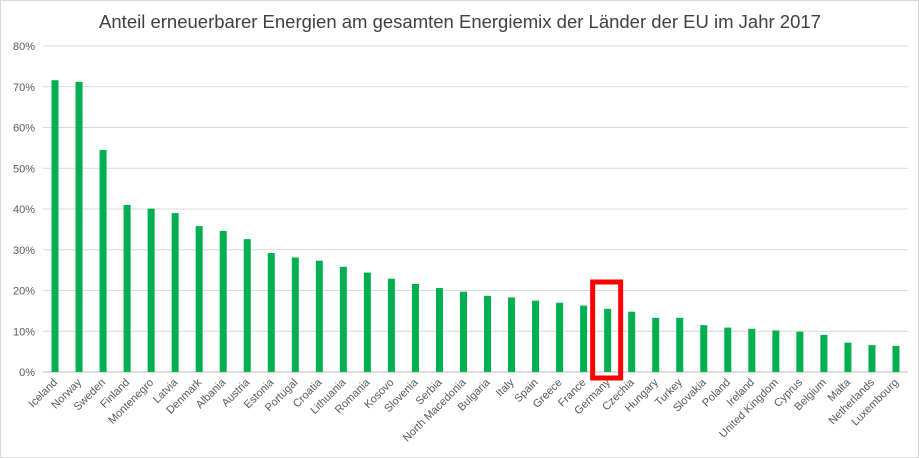 The height and width of the screenshot is (458, 919). Describe the element at coordinates (24, 129) in the screenshot. I see `y-tick-label: 60%` at that location.